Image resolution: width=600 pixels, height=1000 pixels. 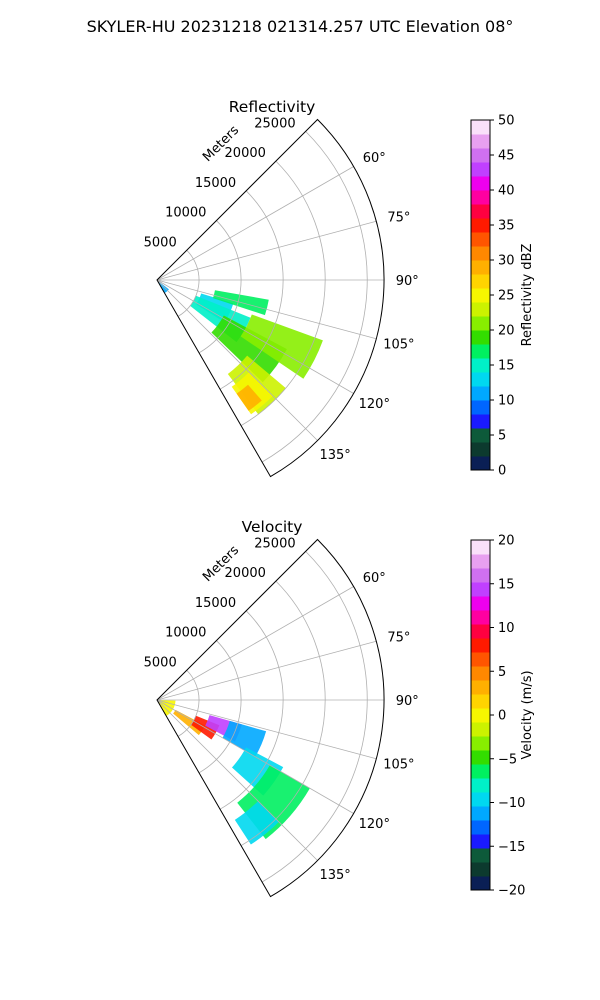 I want to click on colorbar-tick-label: 35, so click(x=506, y=226).